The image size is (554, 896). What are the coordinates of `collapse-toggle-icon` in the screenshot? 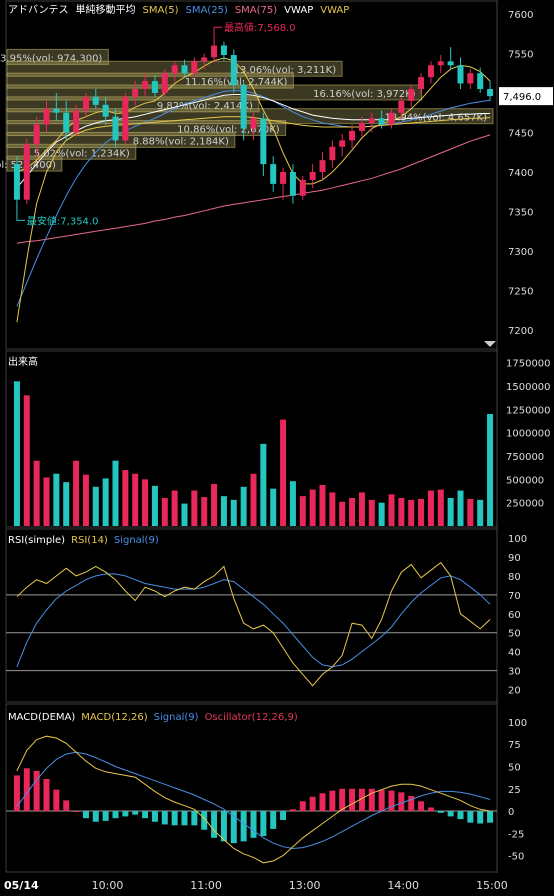 It's located at (490, 344).